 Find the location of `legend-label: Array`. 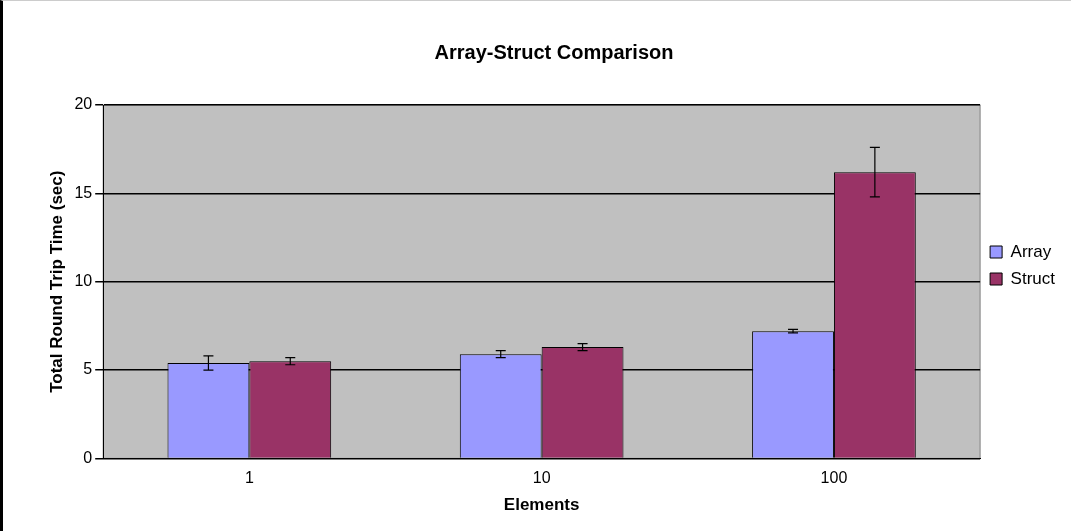

legend-label: Array is located at coordinates (1031, 251).